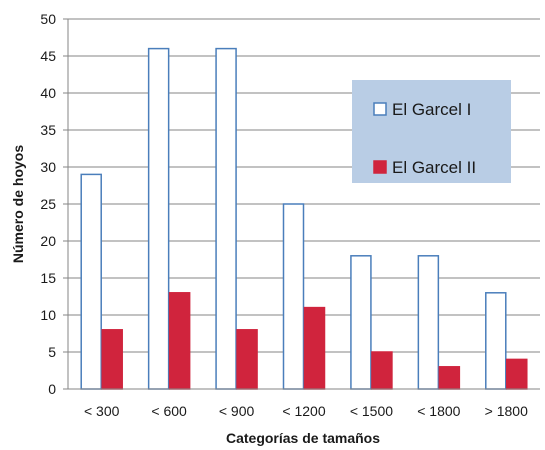 This screenshot has height=450, width=545. What do you see at coordinates (438, 411) in the screenshot?
I see `x-tick-label: < 1800` at bounding box center [438, 411].